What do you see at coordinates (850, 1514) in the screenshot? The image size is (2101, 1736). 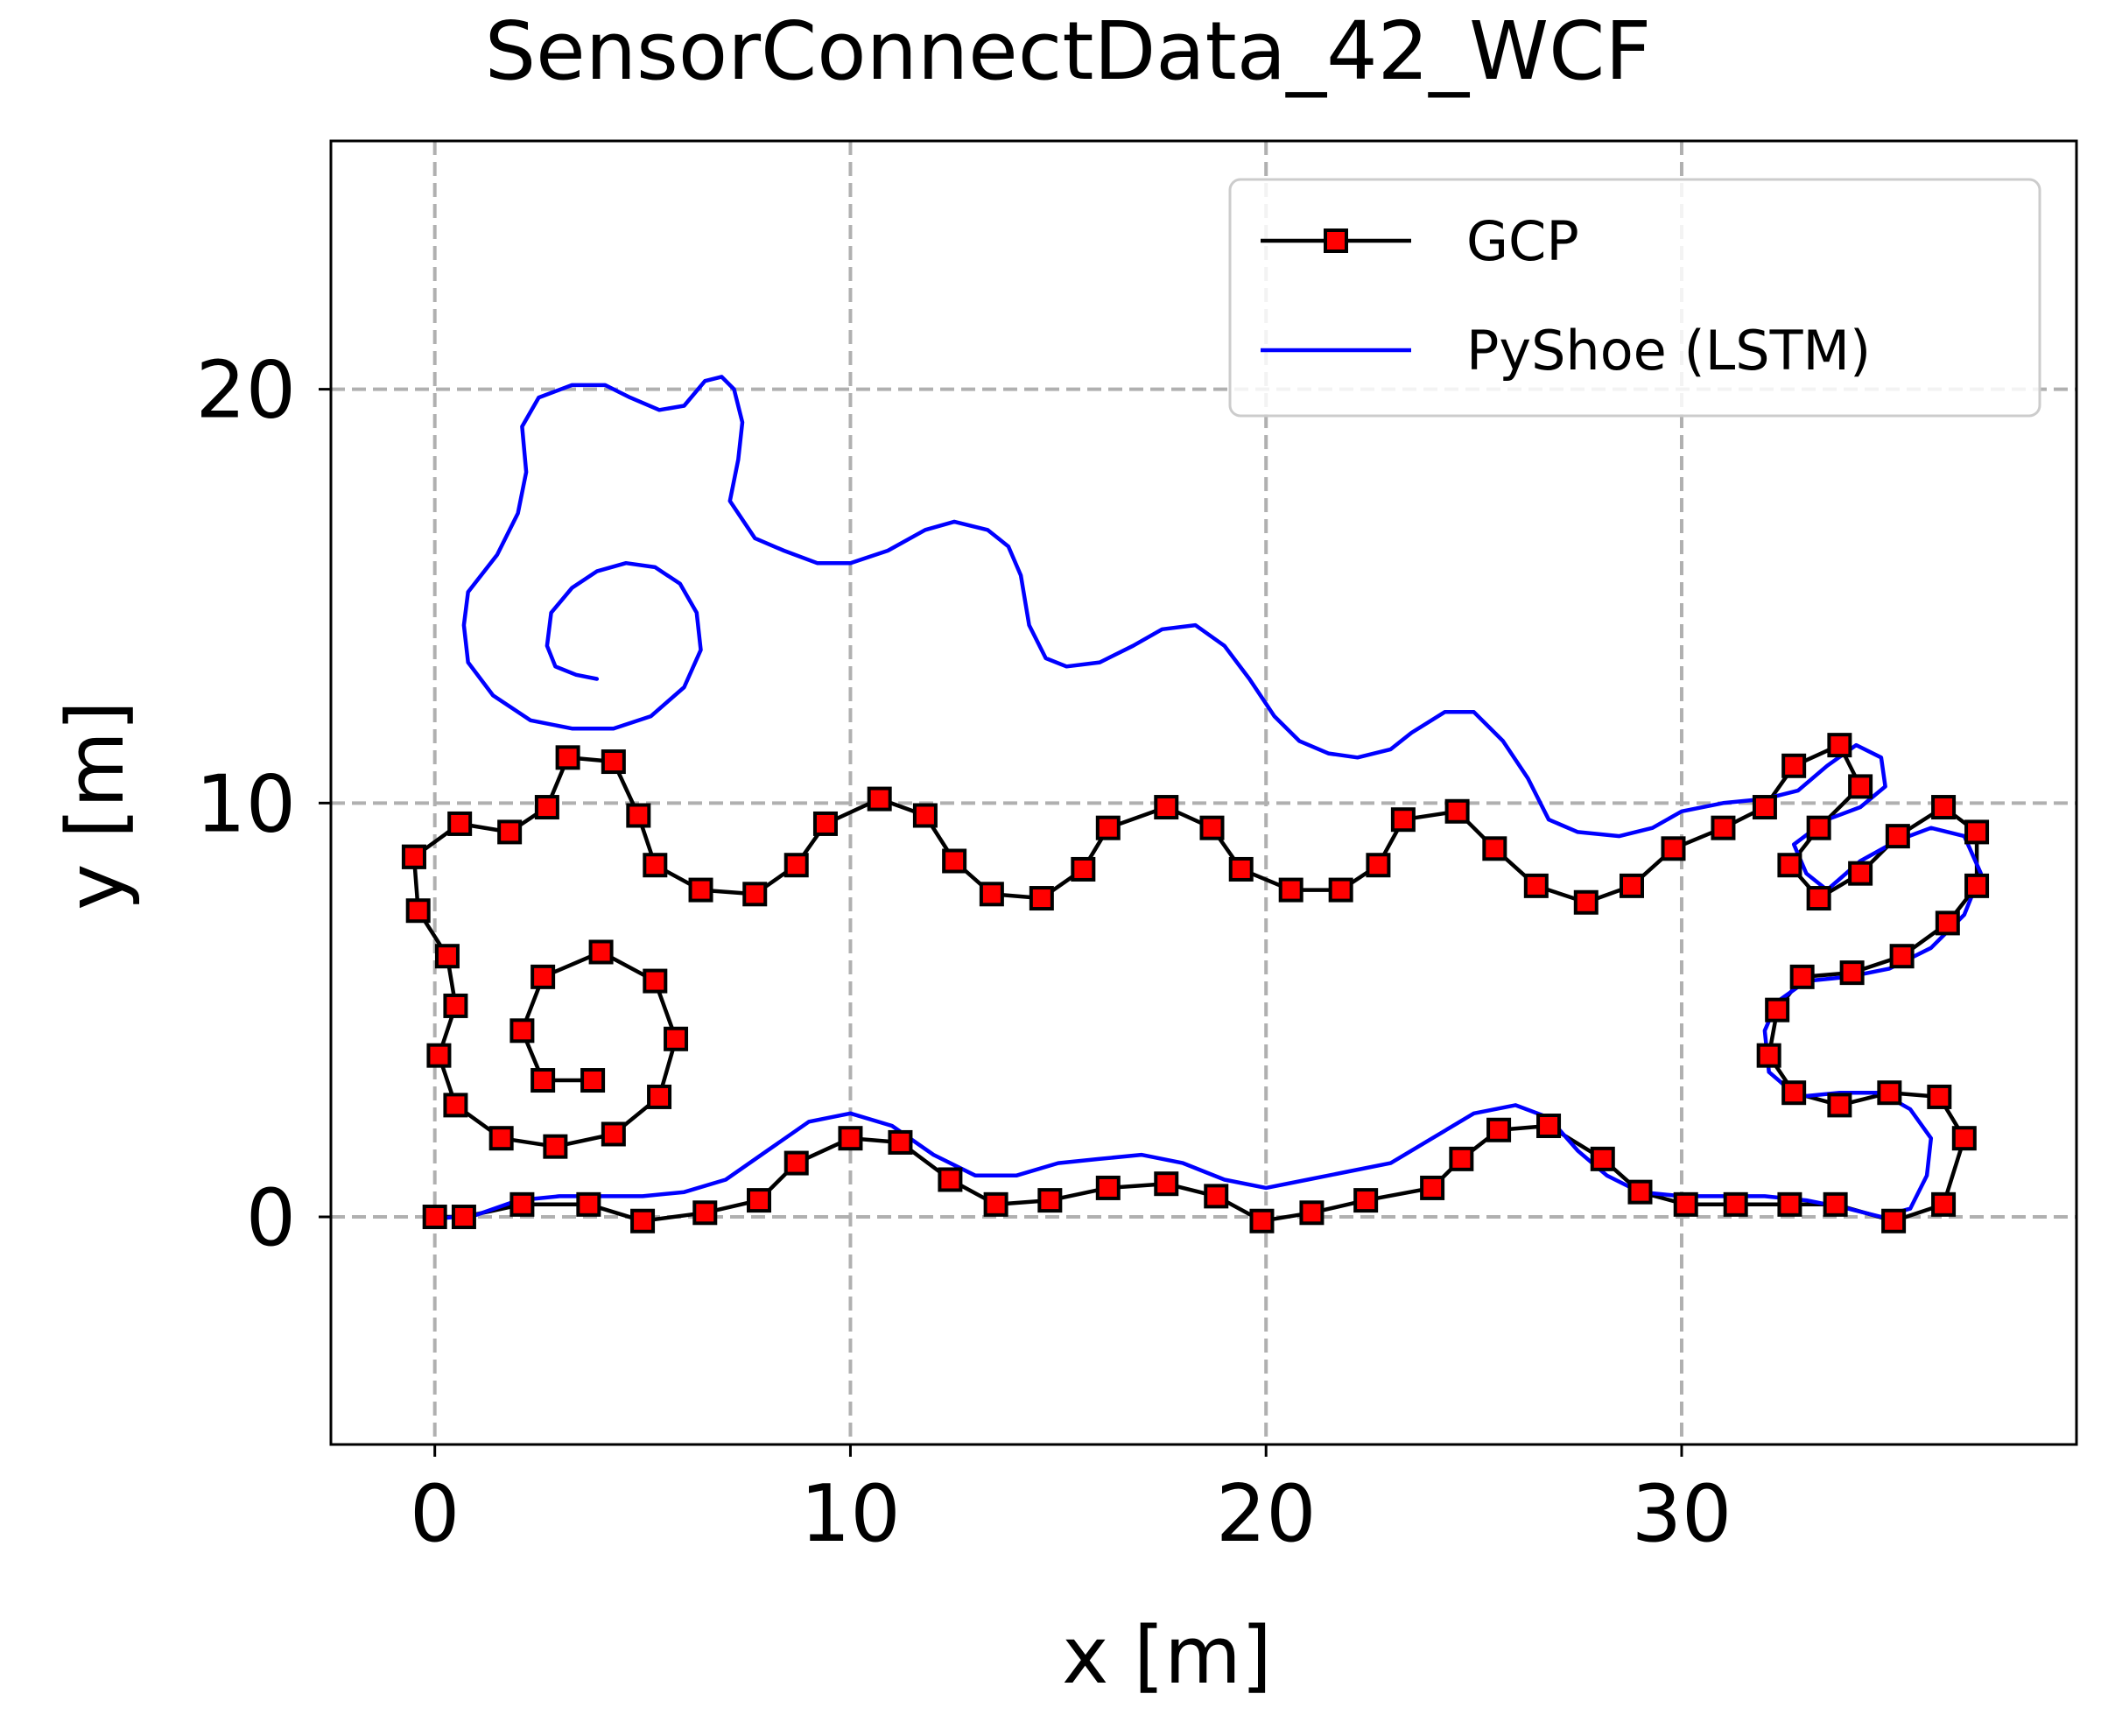 I see `x-tick-label: 10` at bounding box center [850, 1514].